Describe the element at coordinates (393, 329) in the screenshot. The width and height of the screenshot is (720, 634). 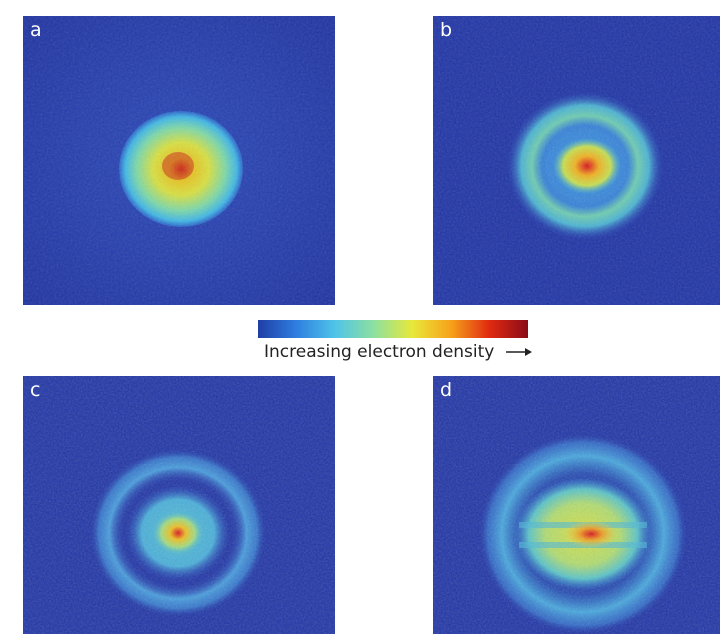
I see `colorbar` at that location.